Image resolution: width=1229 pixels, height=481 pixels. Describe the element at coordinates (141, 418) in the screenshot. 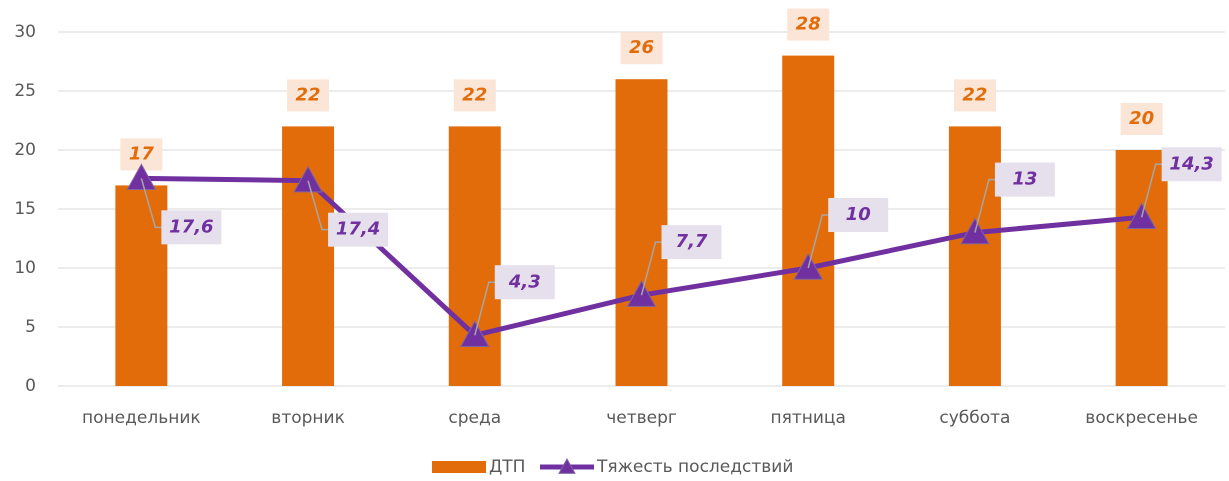

I see `x-tick-label: понедельник` at that location.